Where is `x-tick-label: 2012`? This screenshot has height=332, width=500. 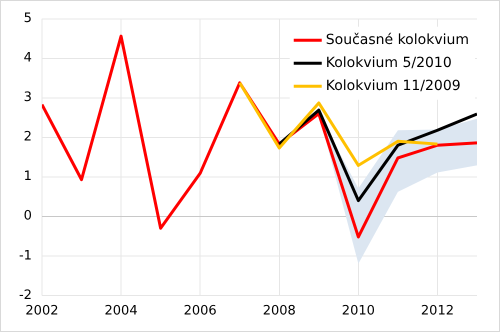
x-tick-label: 2012 is located at coordinates (437, 311).